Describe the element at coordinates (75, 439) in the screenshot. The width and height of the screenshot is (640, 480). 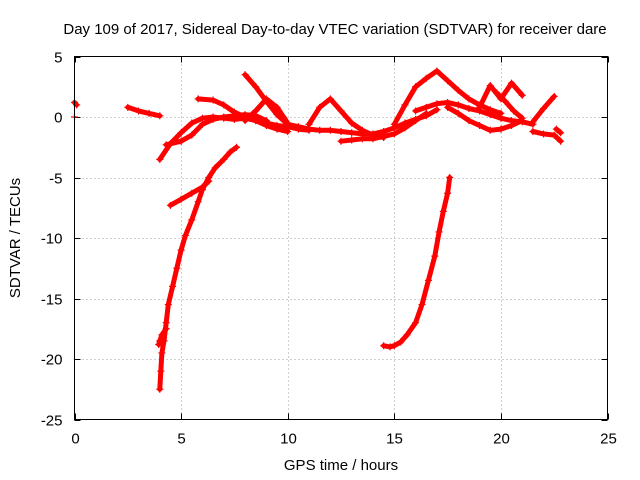
I see `x-tick-label: 0` at that location.